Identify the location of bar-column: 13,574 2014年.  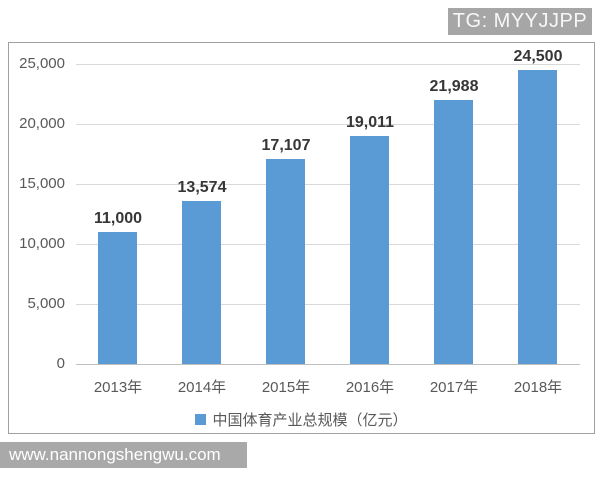
(202, 238).